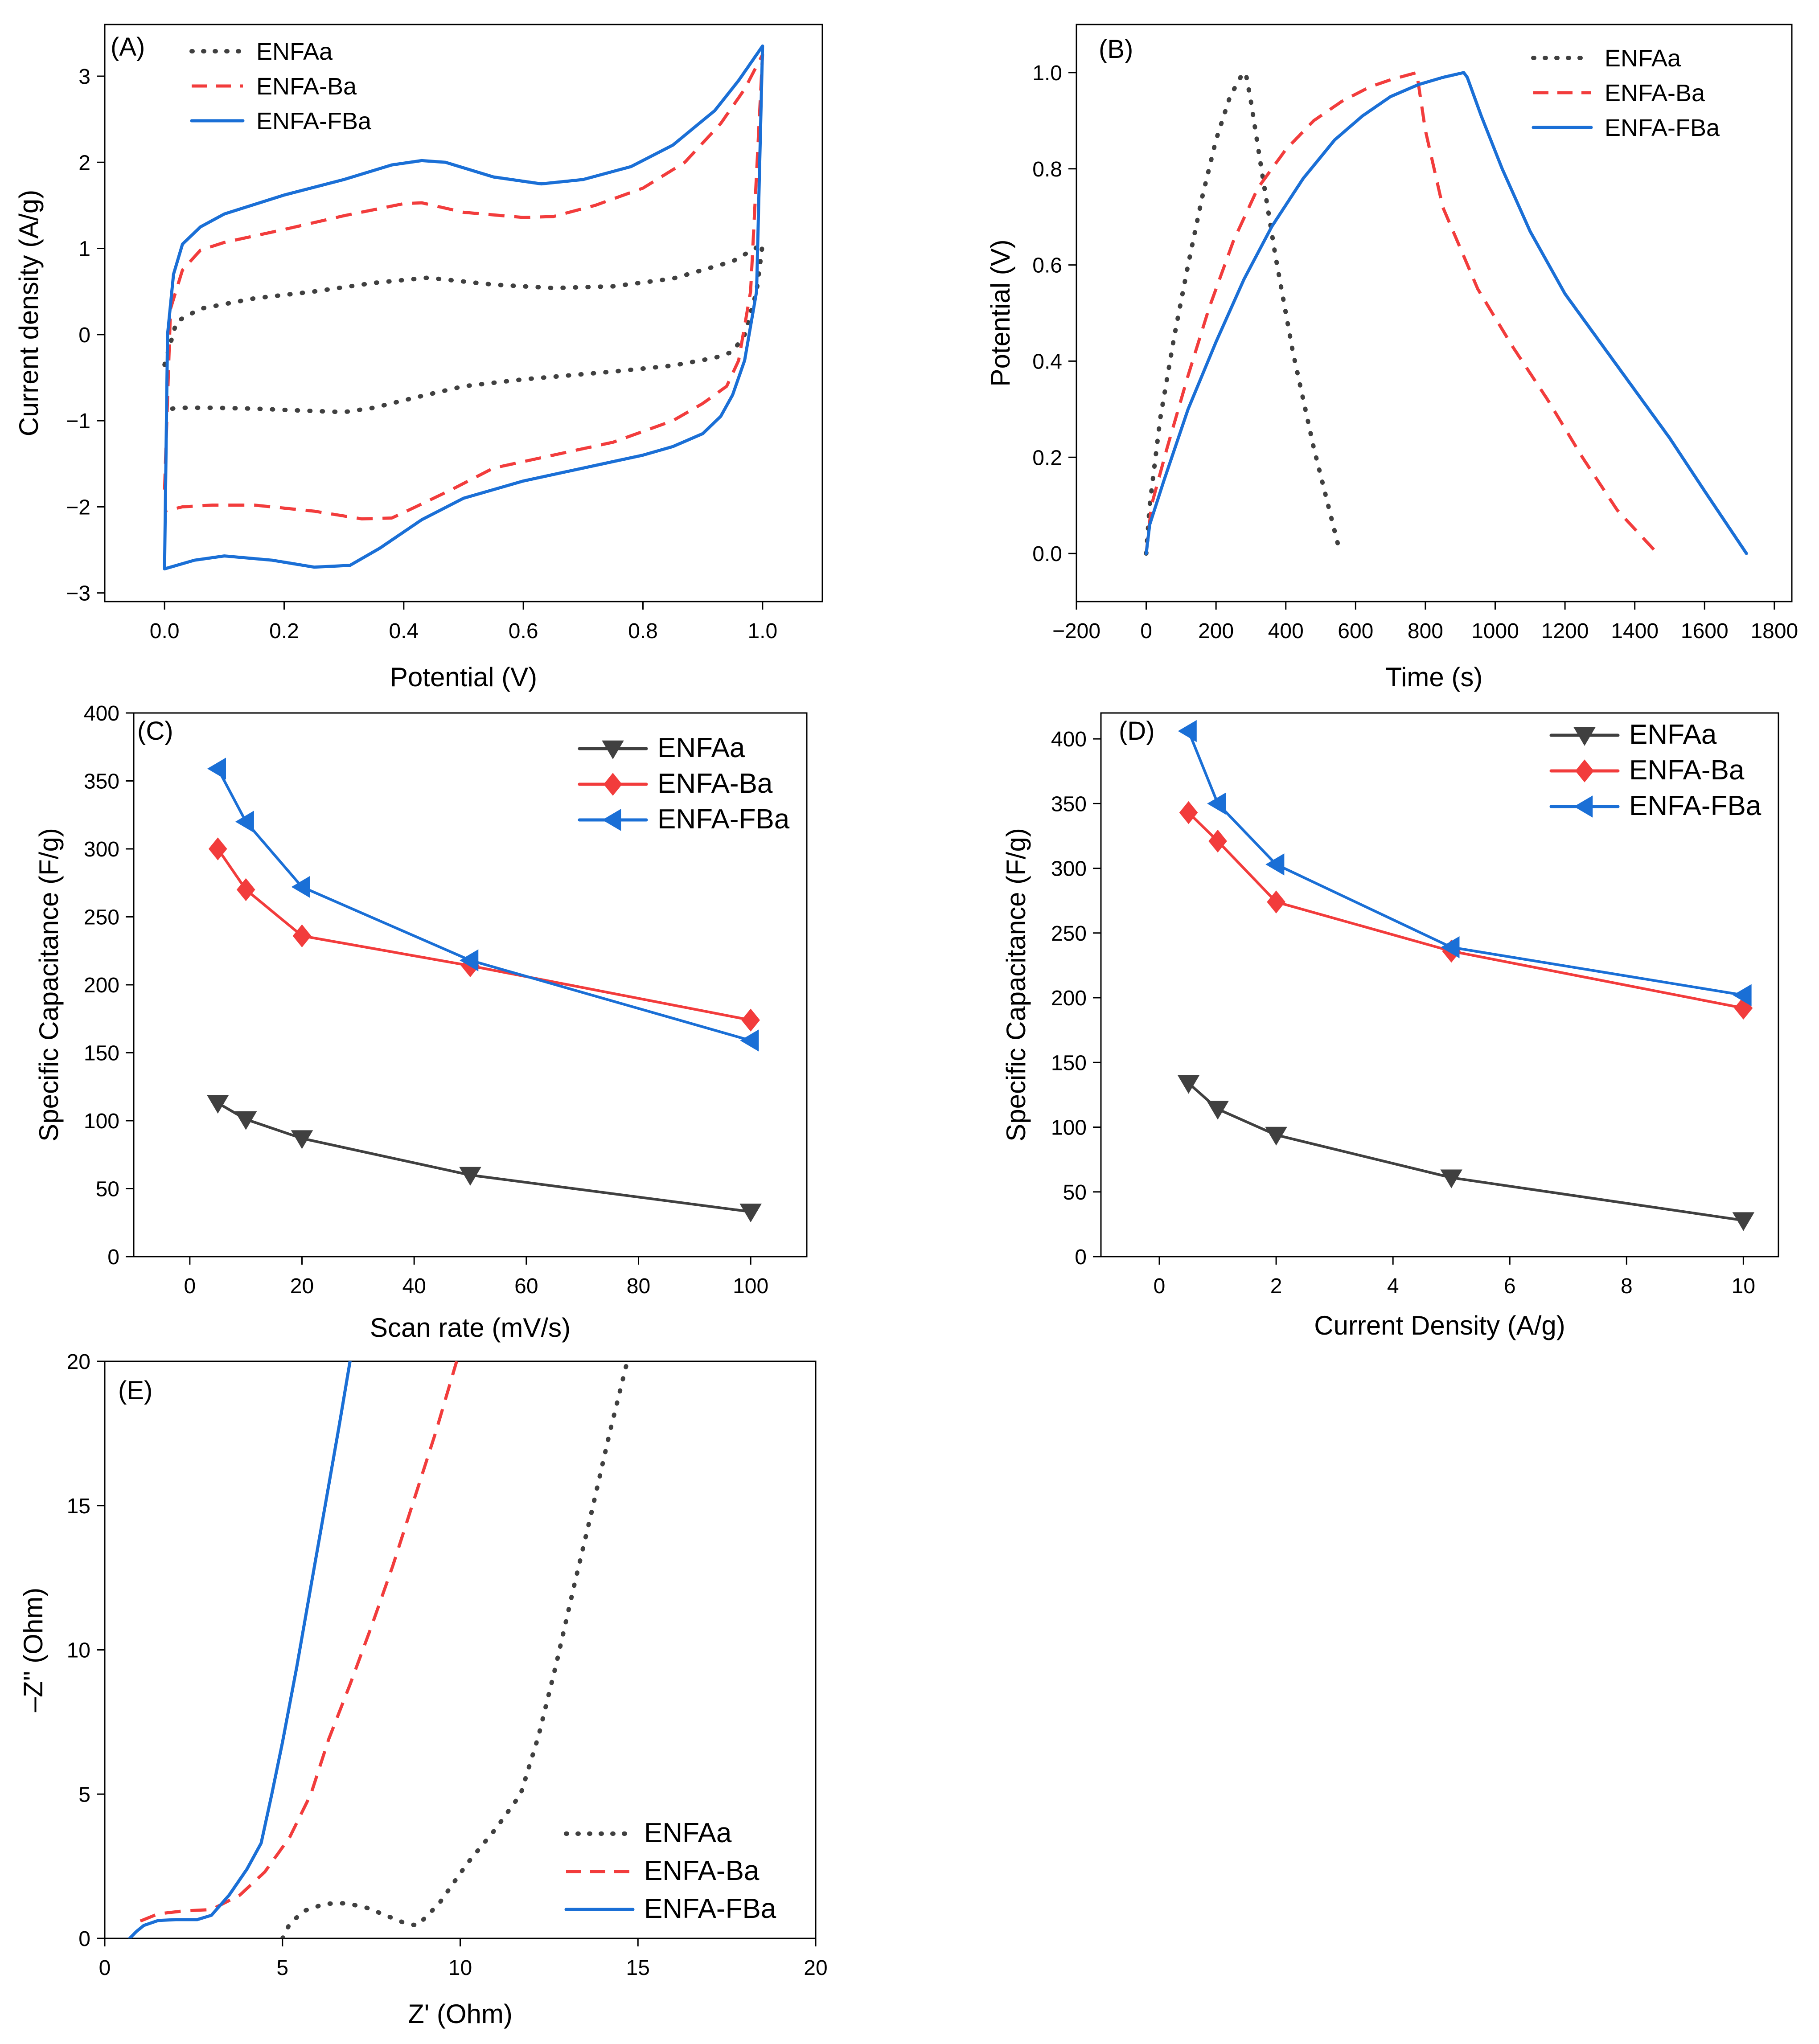  What do you see at coordinates (1047, 361) in the screenshot?
I see `y-tick-label: 0.4` at bounding box center [1047, 361].